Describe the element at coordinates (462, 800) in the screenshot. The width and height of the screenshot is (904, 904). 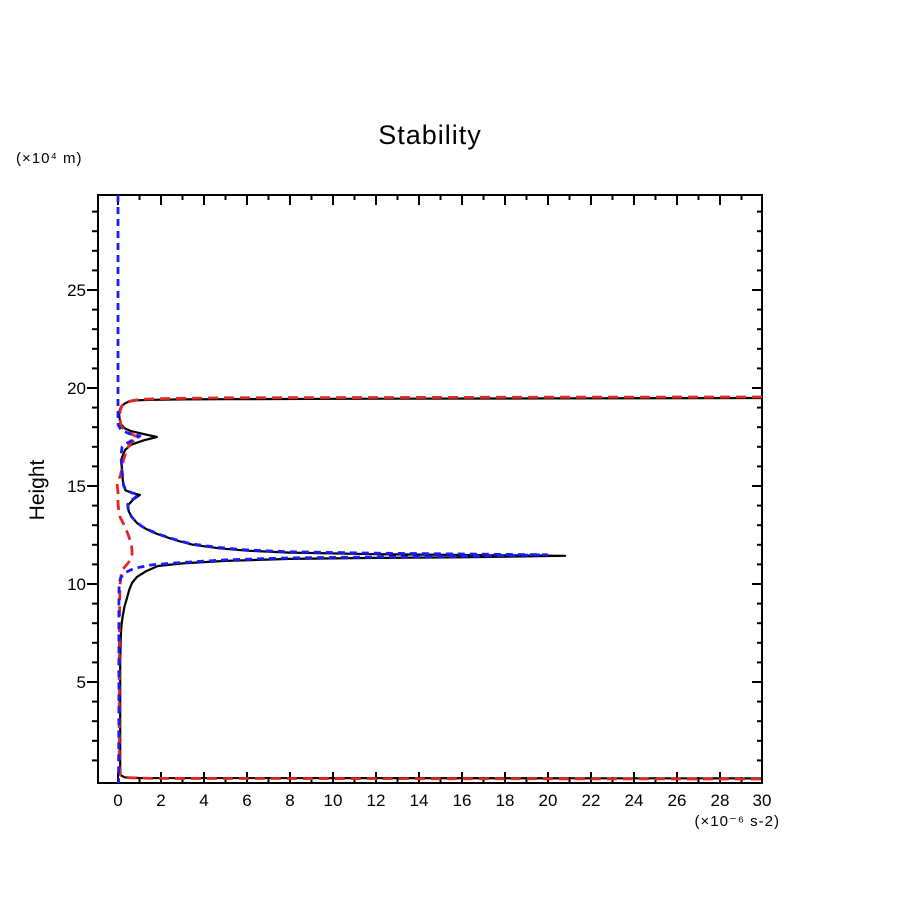
I see `x-tick-label: 16` at that location.